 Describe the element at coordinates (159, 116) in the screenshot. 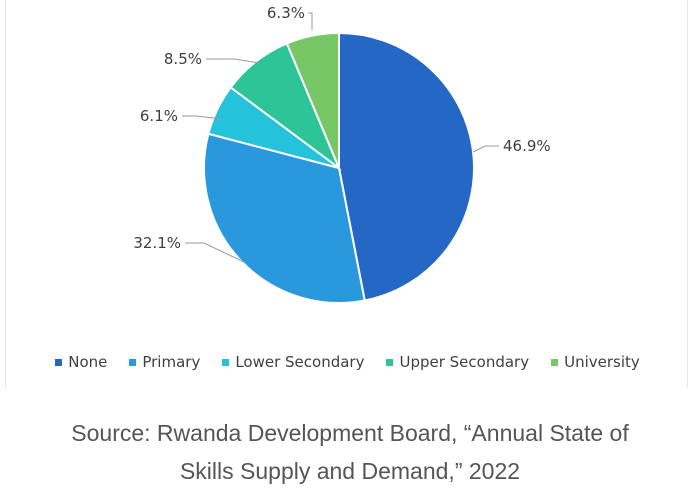

I see `data-label-lower-secondary: 6.1%` at that location.